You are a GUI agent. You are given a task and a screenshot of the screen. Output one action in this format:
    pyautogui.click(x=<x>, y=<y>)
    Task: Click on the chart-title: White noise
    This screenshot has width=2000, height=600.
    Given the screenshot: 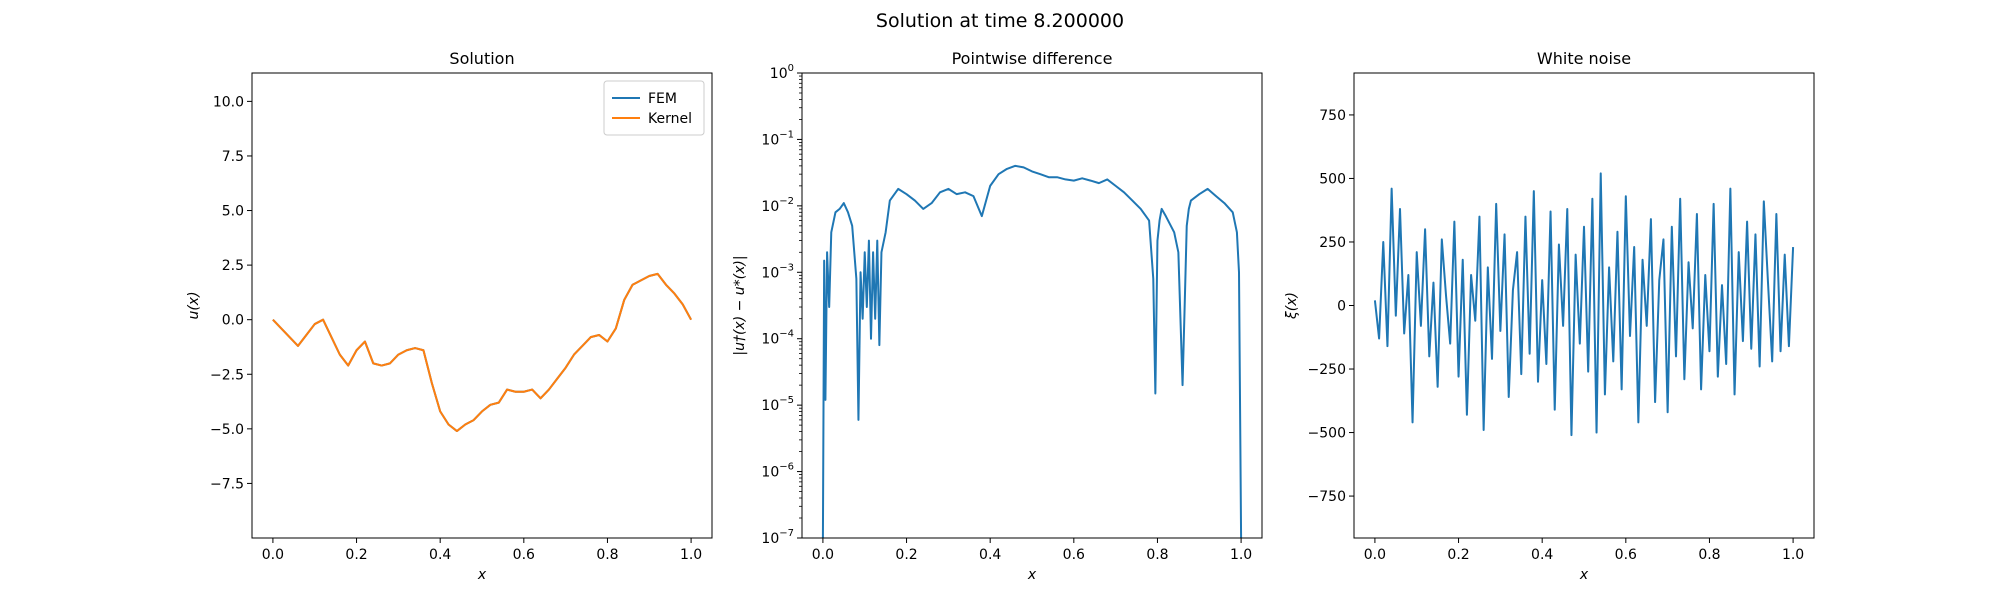 What is the action you would take?
    pyautogui.click(x=1584, y=58)
    